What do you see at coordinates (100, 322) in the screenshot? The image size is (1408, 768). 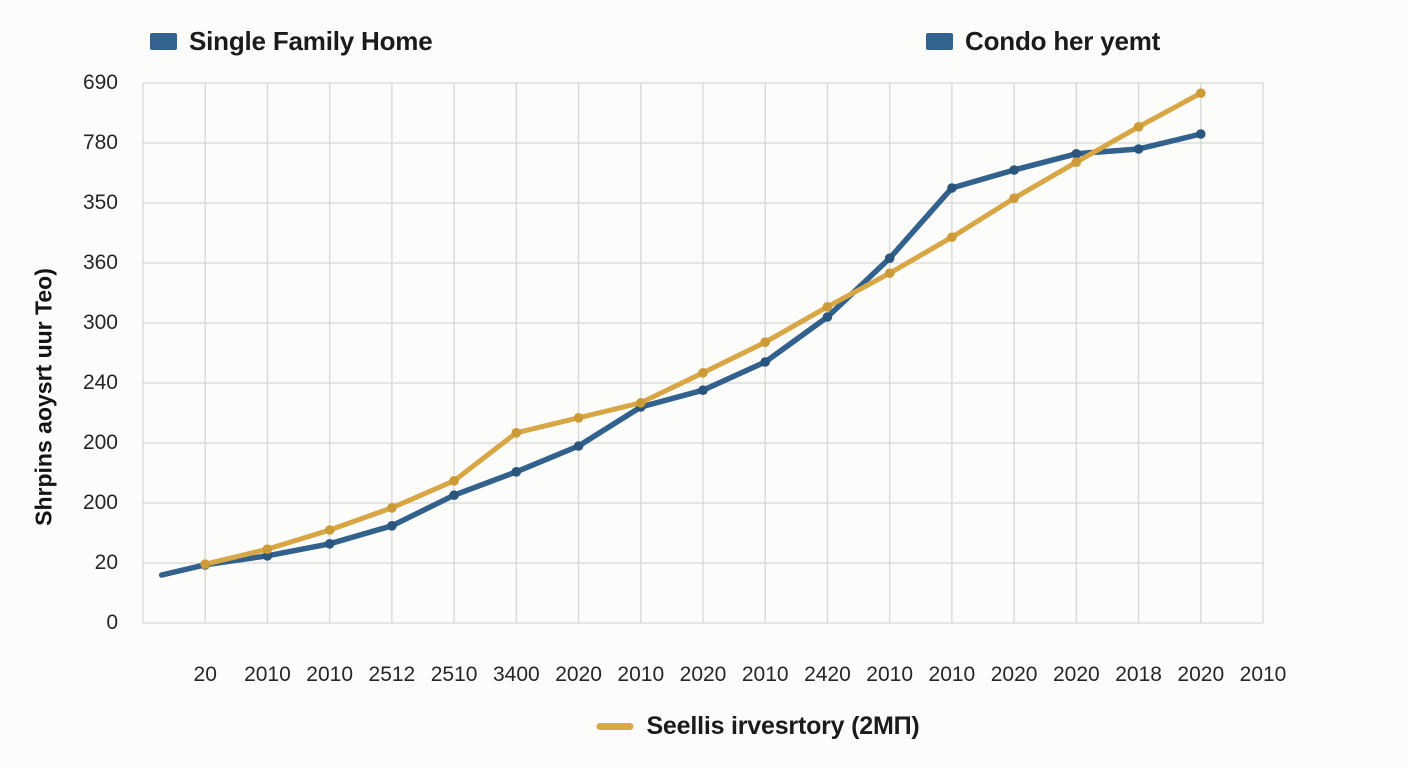 I see `y-tick-label: 300` at bounding box center [100, 322].